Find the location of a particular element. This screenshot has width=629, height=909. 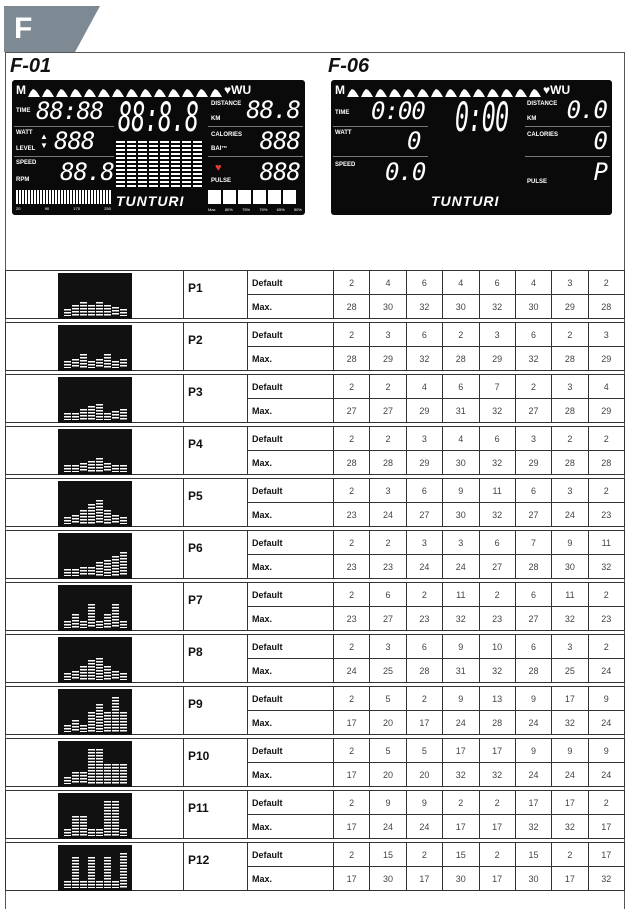

value-cell: 17 is located at coordinates (351, 878).